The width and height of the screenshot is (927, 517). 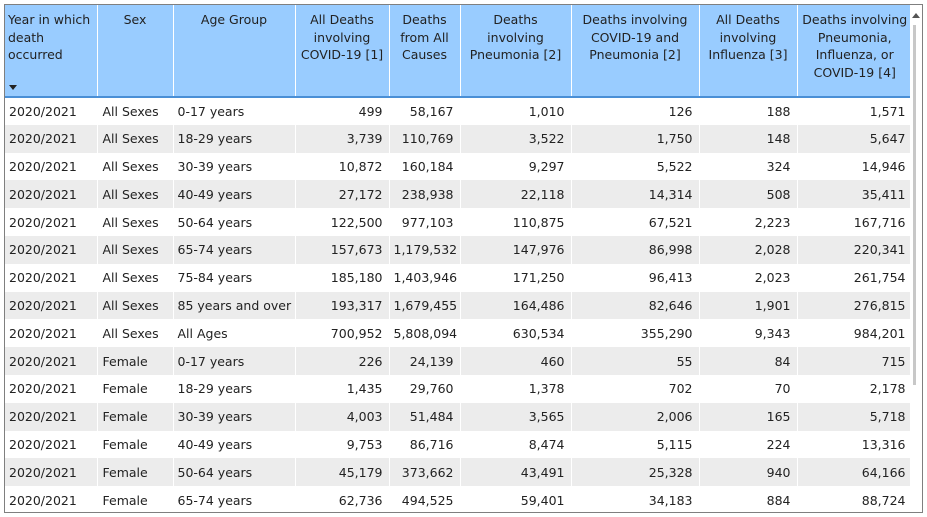 What do you see at coordinates (748, 277) in the screenshot?
I see `cell-influenza-deaths-column: 2,023` at bounding box center [748, 277].